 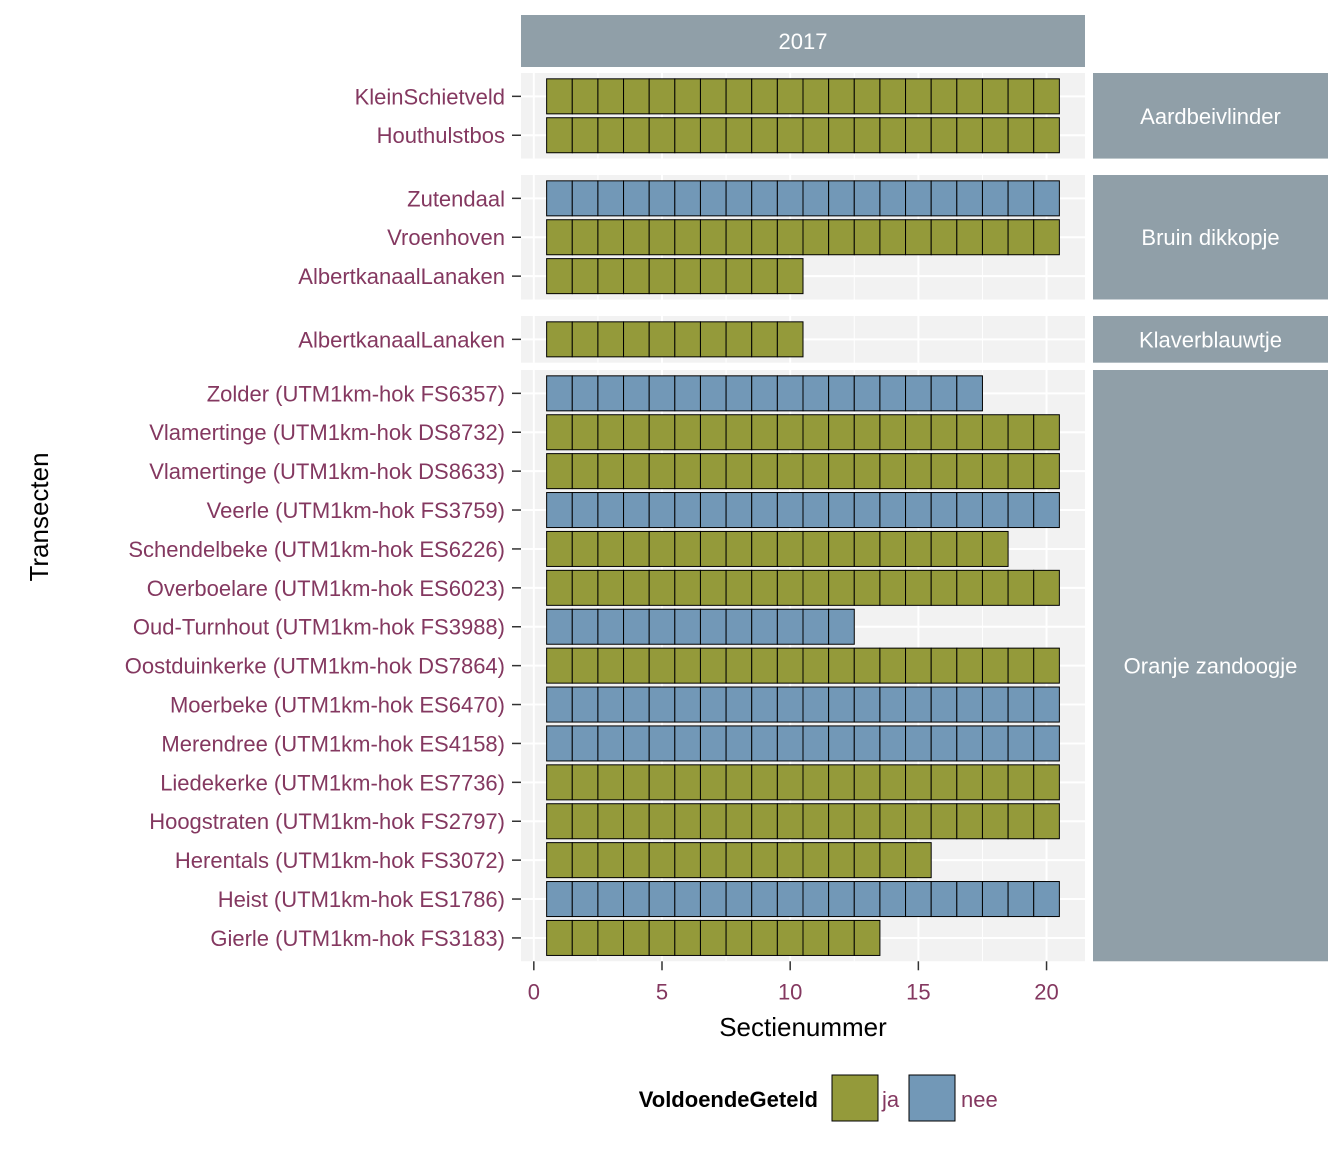 What do you see at coordinates (327, 432) in the screenshot?
I see `y-tick-label: Vlamertinge (UTM1km-hok DS8732)` at bounding box center [327, 432].